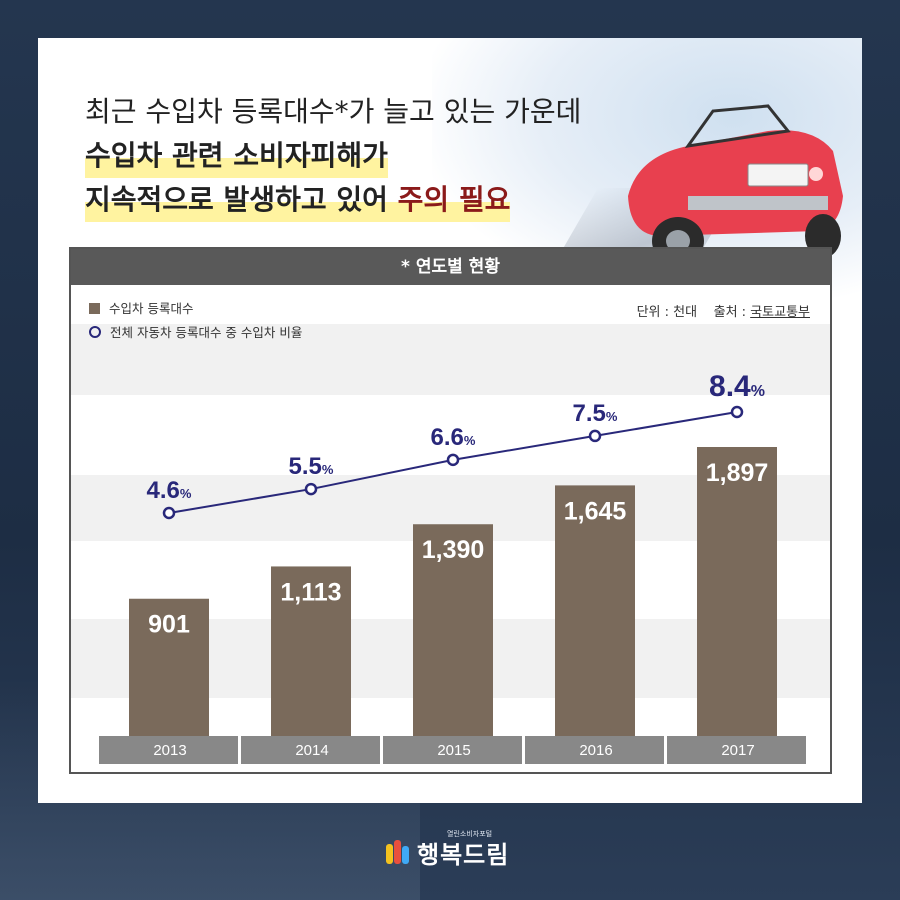 The image size is (900, 900). Describe the element at coordinates (206, 332) in the screenshot. I see `legend-line-label: 전체 자동차 등록대수 중 수입차 비율` at that location.